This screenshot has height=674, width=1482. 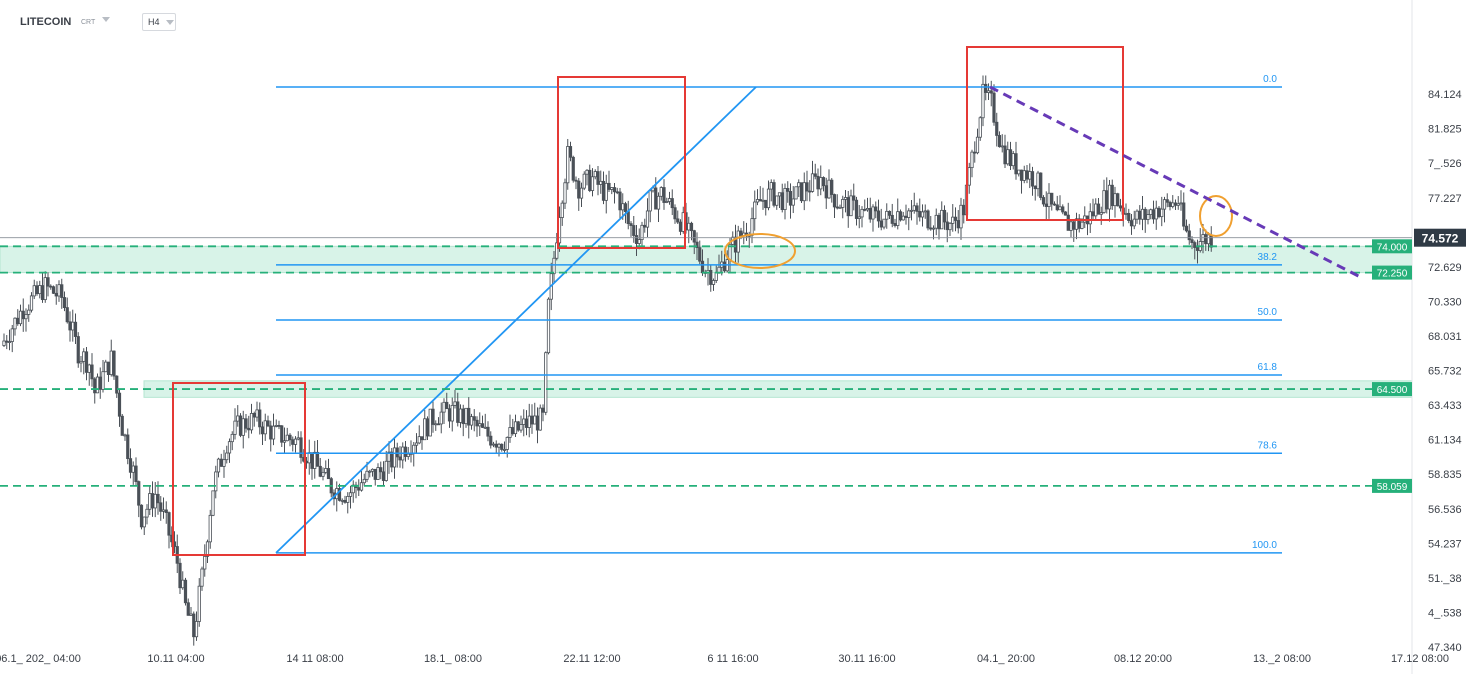 I want to click on y-tick-label: 56.536, so click(x=1445, y=510).